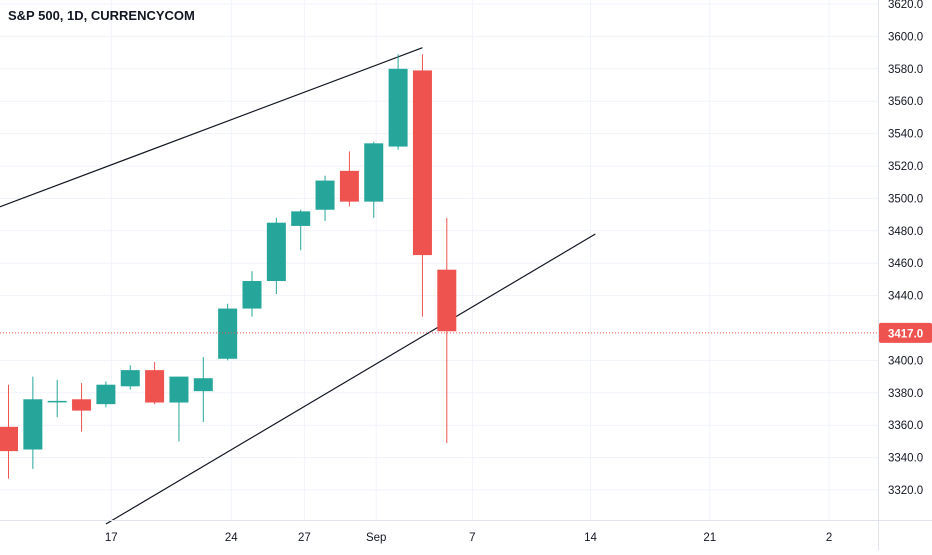  Describe the element at coordinates (111, 538) in the screenshot. I see `x-tick-label: 17` at that location.